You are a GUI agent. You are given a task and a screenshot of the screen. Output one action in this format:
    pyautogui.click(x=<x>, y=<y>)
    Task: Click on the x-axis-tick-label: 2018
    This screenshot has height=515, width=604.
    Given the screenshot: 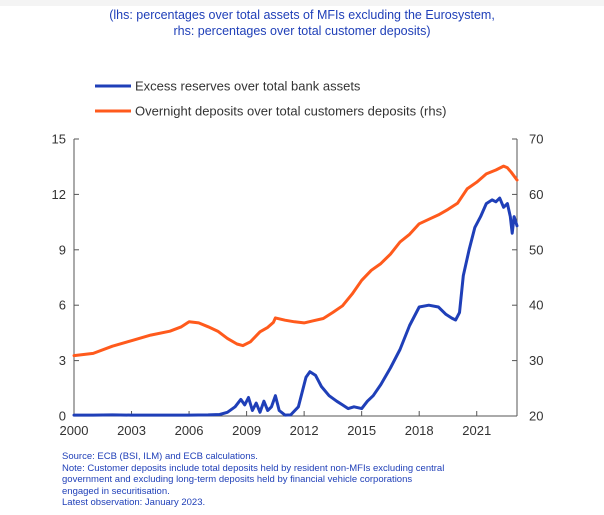 What is the action you would take?
    pyautogui.click(x=419, y=430)
    